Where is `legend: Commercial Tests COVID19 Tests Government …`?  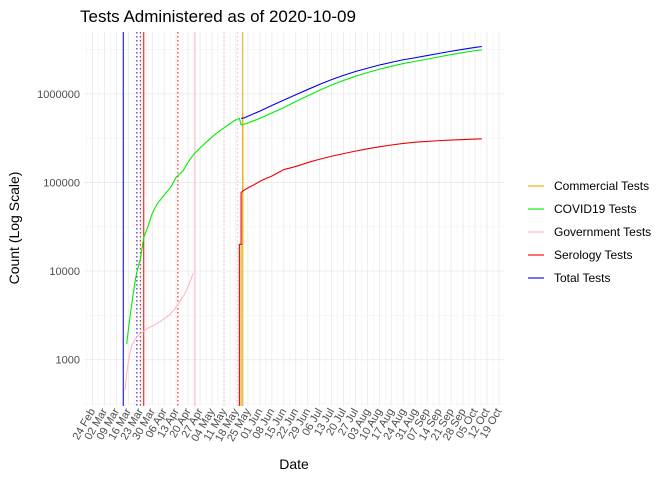 legend: Commercial Tests COVID19 Tests Government … is located at coordinates (589, 232).